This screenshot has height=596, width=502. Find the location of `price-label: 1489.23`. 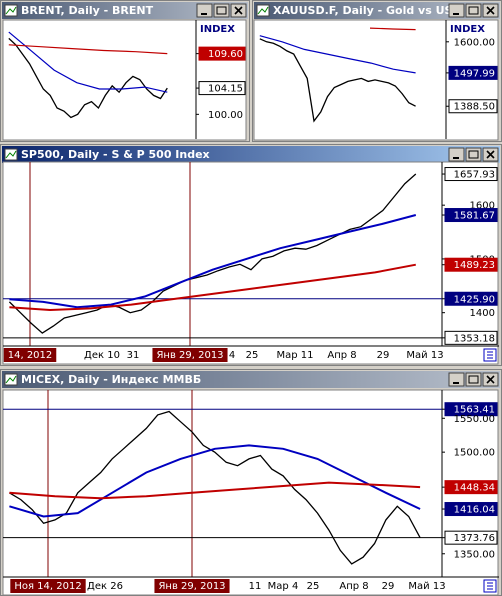

price-label: 1489.23 is located at coordinates (474, 265).